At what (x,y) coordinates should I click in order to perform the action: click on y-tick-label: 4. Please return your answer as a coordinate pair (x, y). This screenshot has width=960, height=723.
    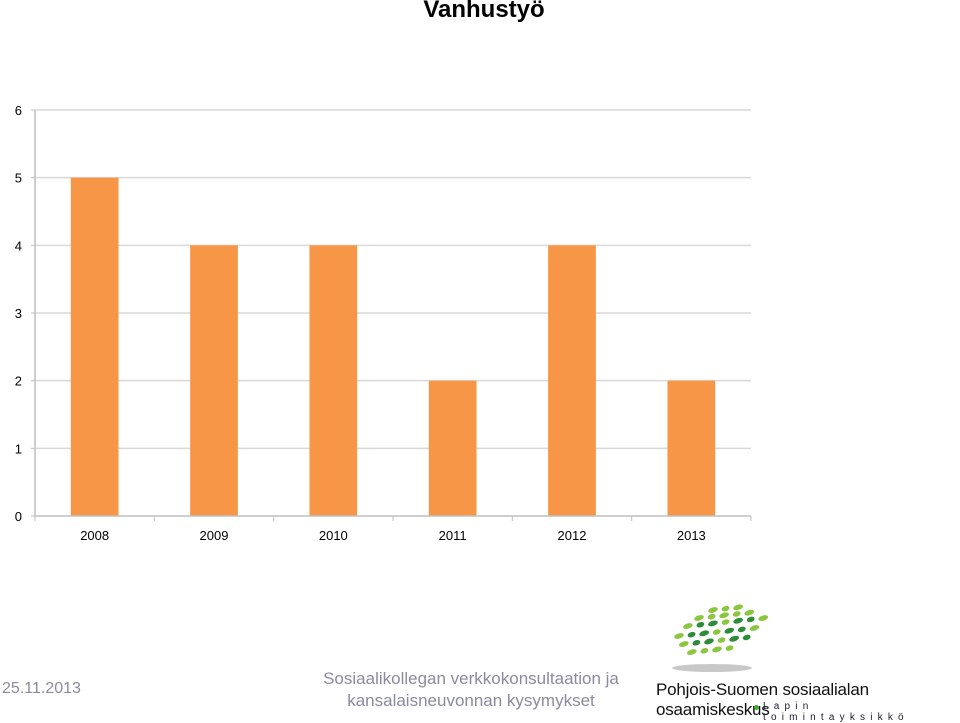
    Looking at the image, I should click on (18, 245).